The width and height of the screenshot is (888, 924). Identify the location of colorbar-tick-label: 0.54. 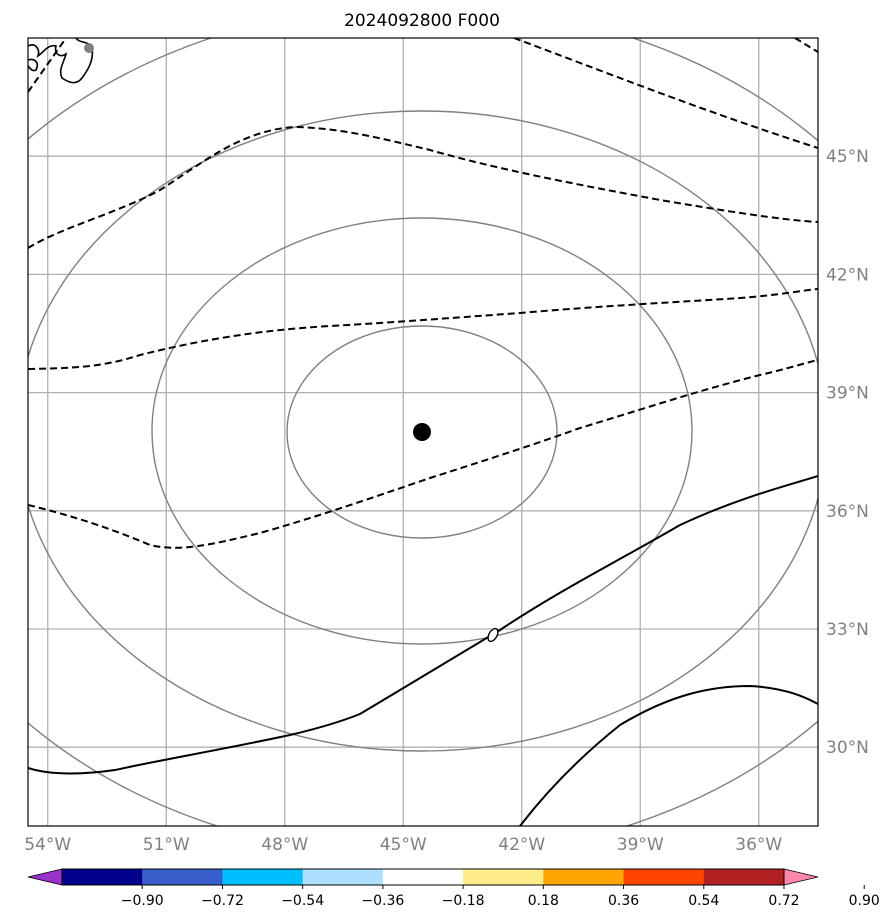
(703, 901).